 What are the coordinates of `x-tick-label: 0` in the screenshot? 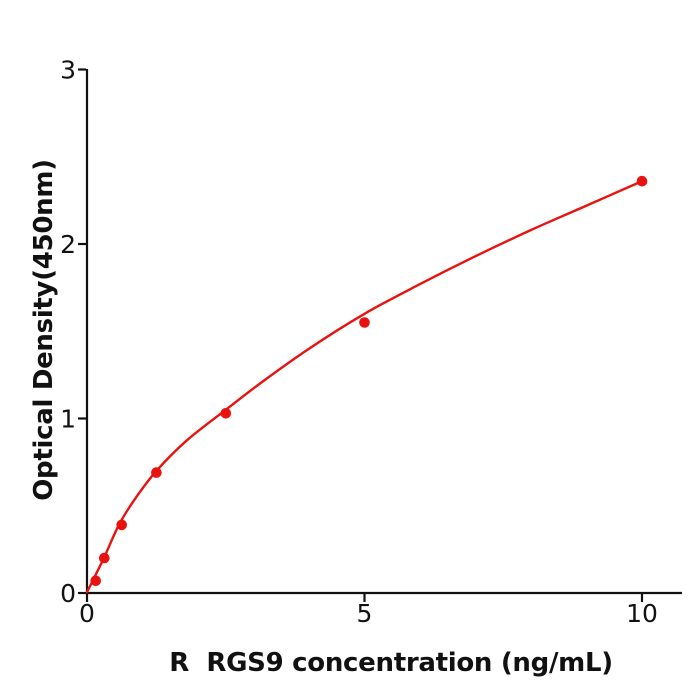 It's located at (87, 613).